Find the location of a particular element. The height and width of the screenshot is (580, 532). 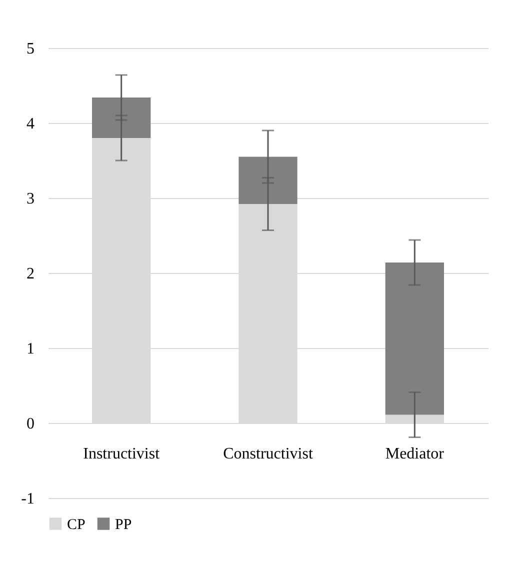

x-tick-label: Instructivist is located at coordinates (121, 454).